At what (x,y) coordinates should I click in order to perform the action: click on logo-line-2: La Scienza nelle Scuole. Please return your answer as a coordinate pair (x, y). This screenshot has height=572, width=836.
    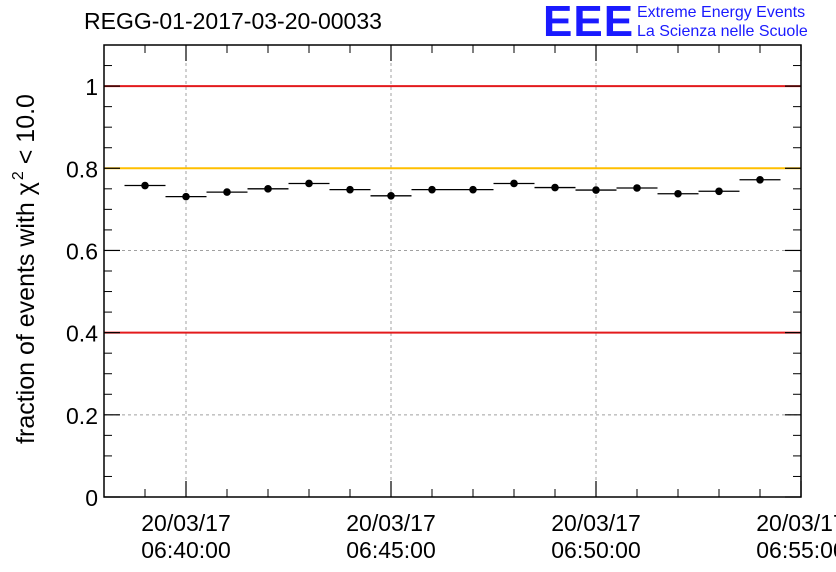
    Looking at the image, I should click on (722, 31).